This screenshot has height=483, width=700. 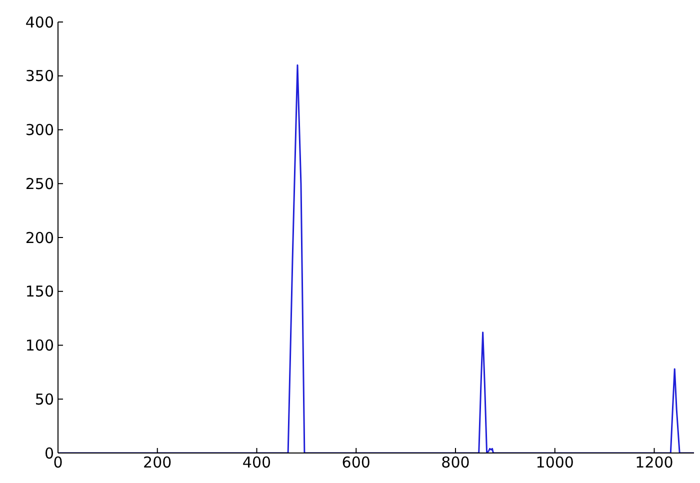 I want to click on x-tick-label: 1200, so click(x=654, y=463).